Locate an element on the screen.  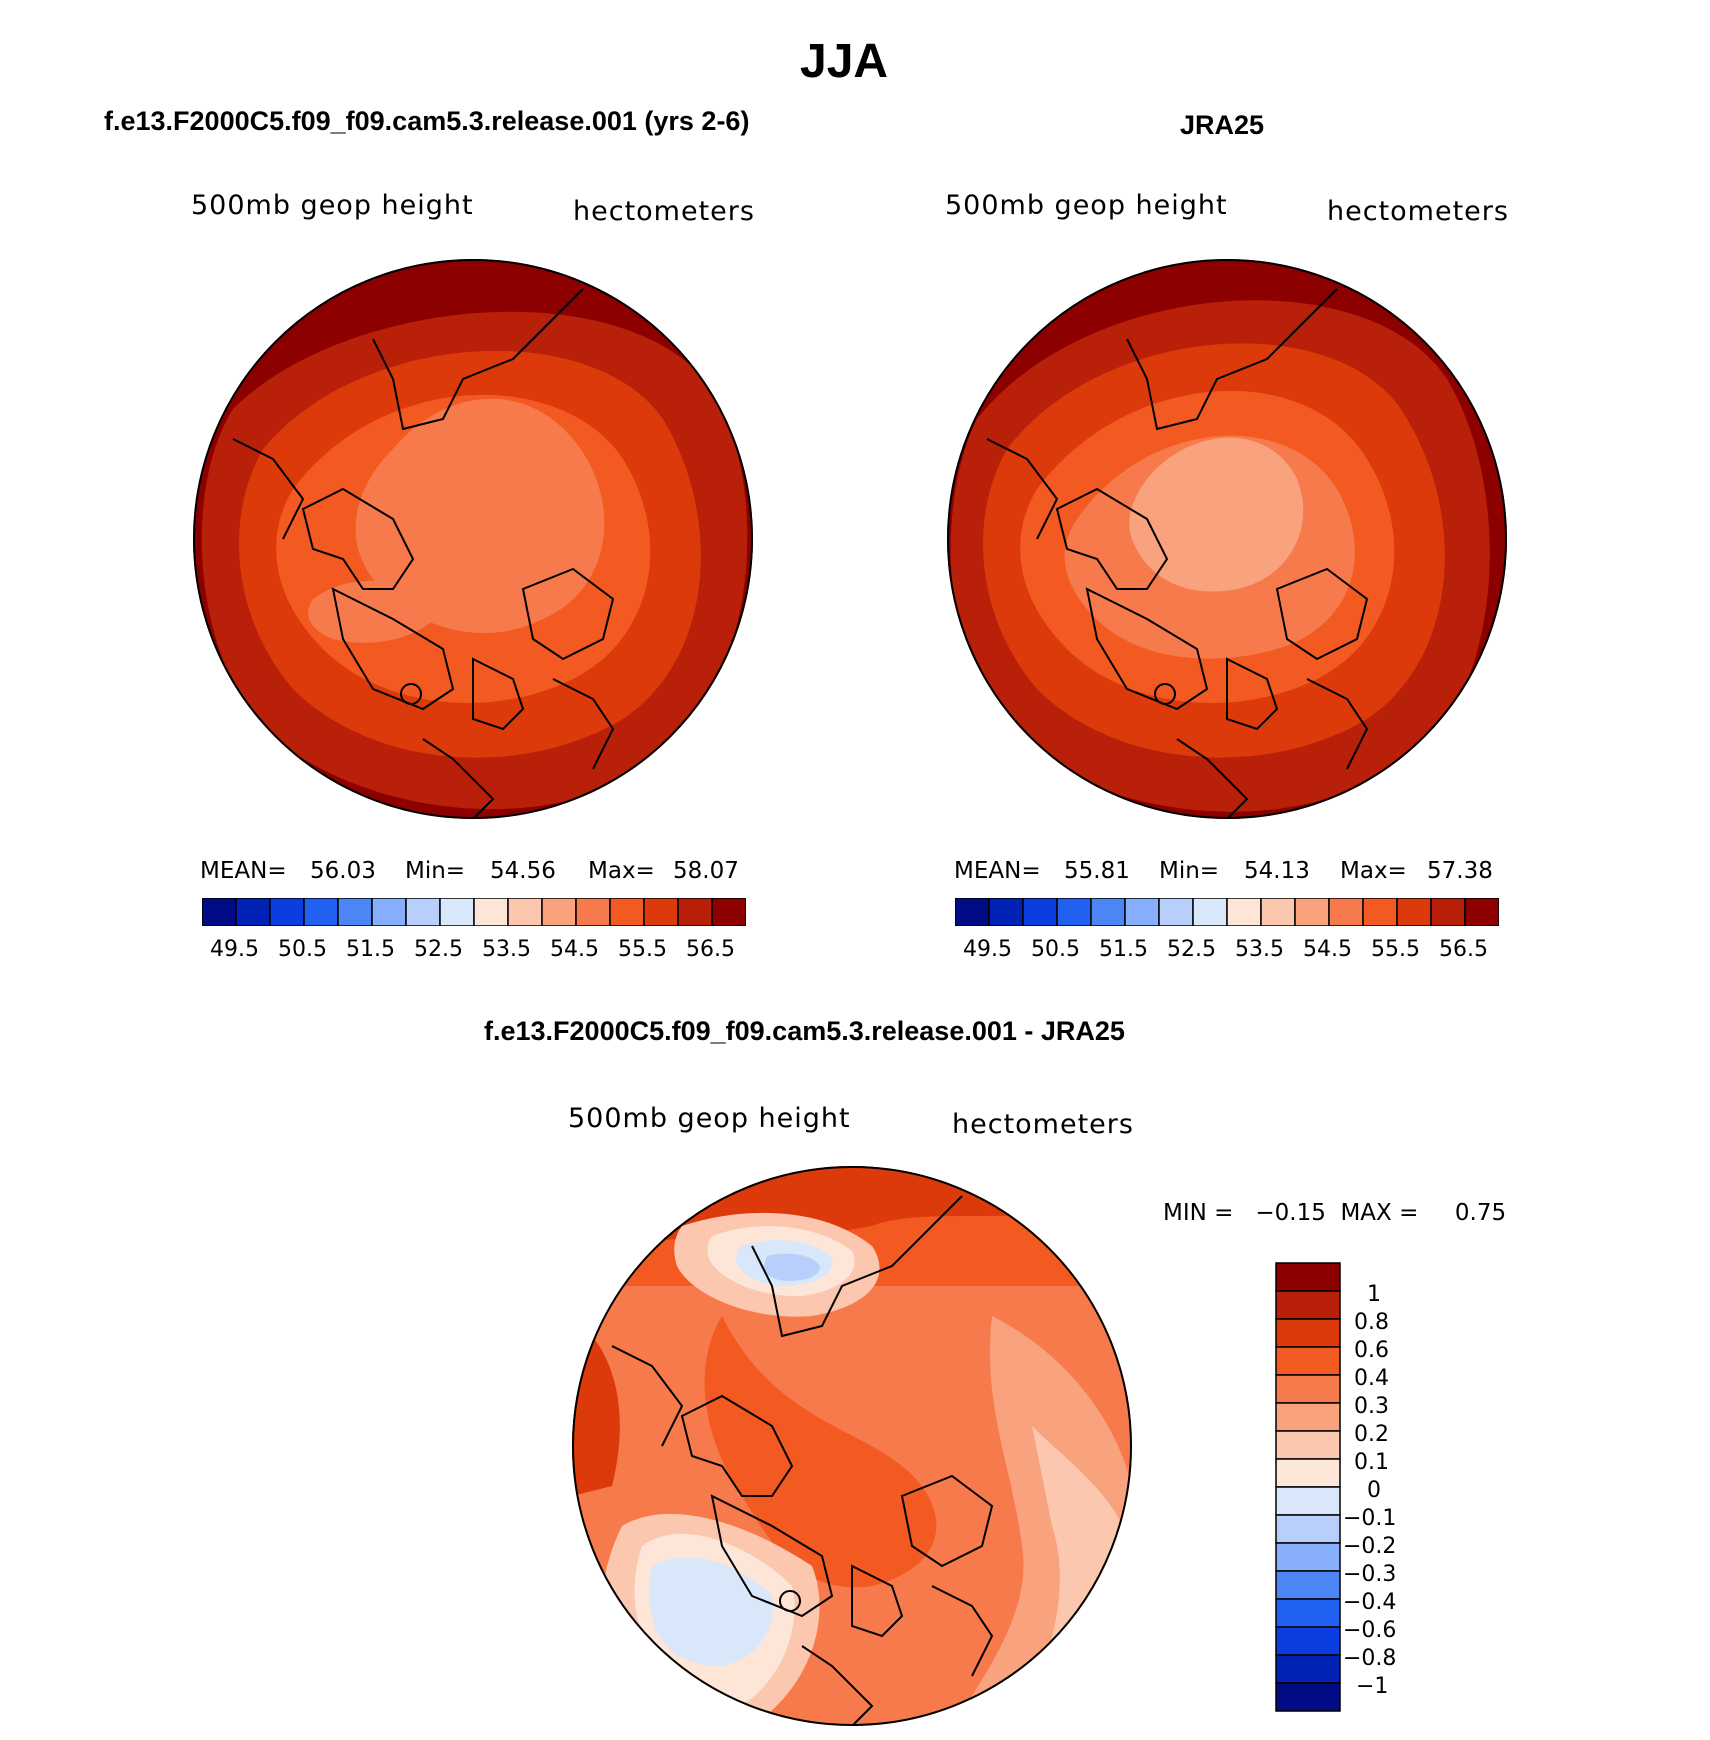
obs-max-value: 57.38 is located at coordinates (1460, 871).